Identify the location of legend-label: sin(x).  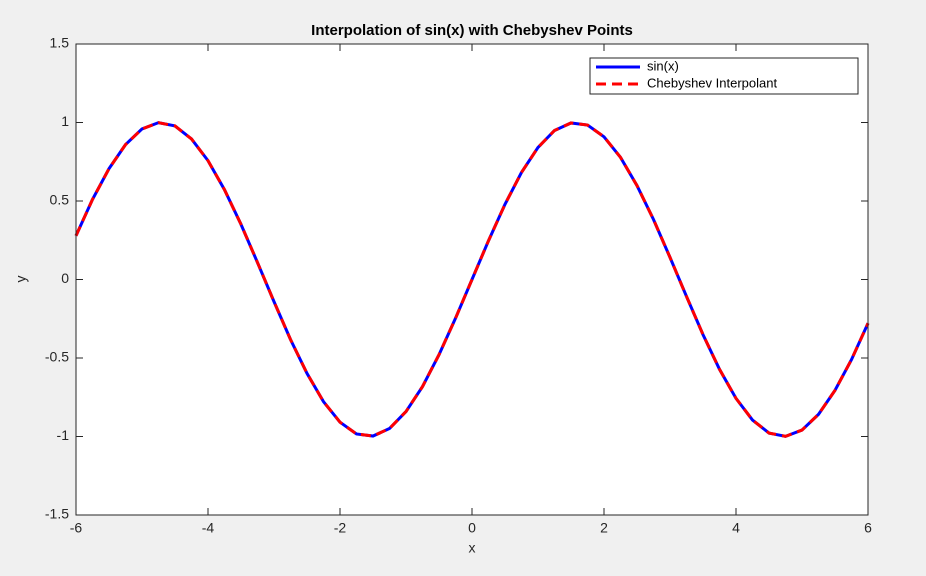
(663, 65).